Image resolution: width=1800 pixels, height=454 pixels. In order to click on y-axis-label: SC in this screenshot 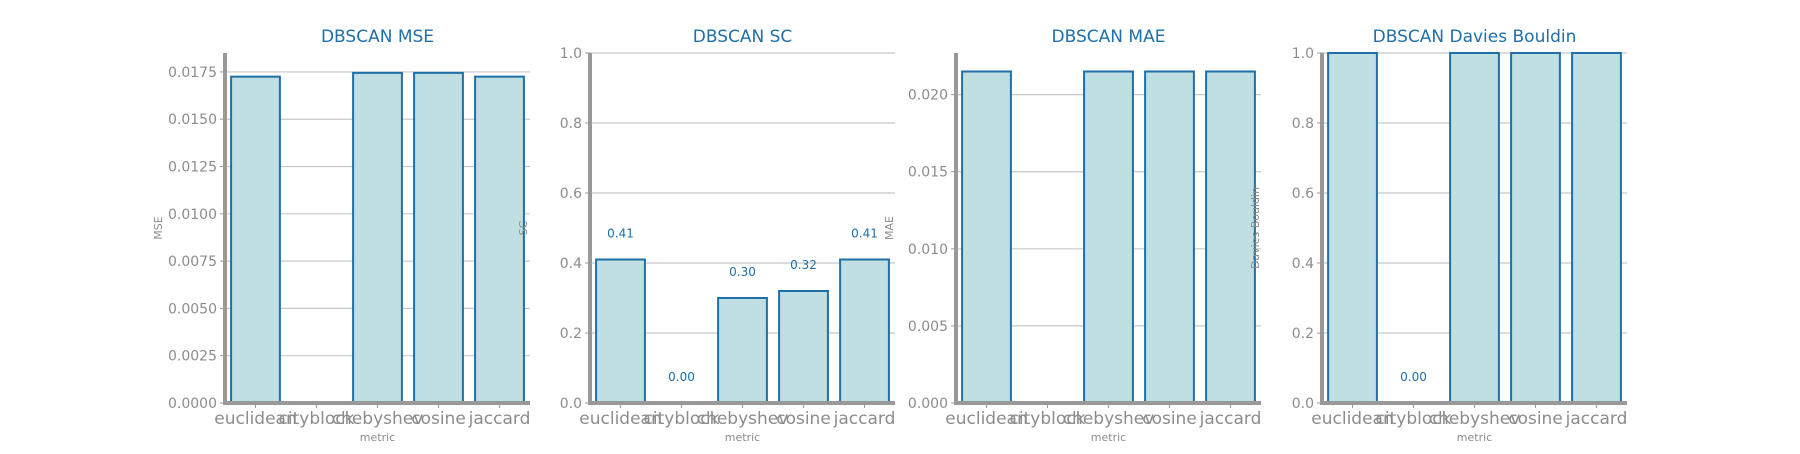, I will do `click(523, 227)`.